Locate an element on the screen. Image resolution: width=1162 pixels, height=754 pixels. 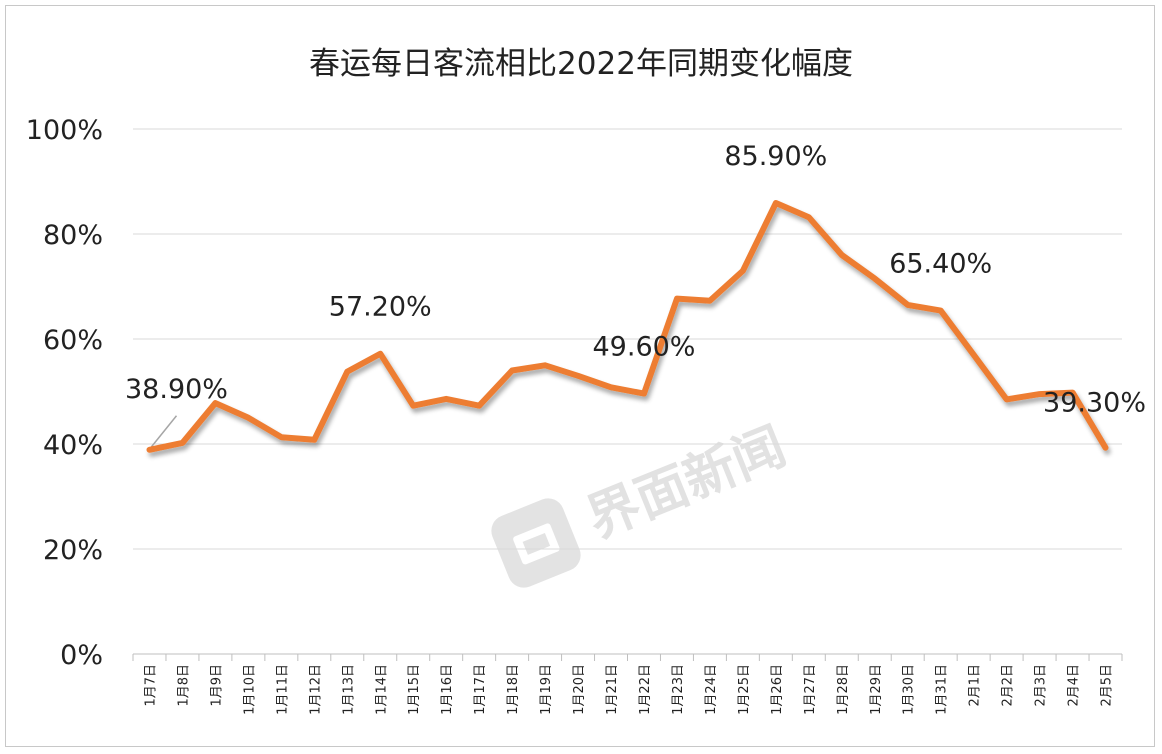
x-tick-label: 1月17日 is located at coordinates (480, 689).